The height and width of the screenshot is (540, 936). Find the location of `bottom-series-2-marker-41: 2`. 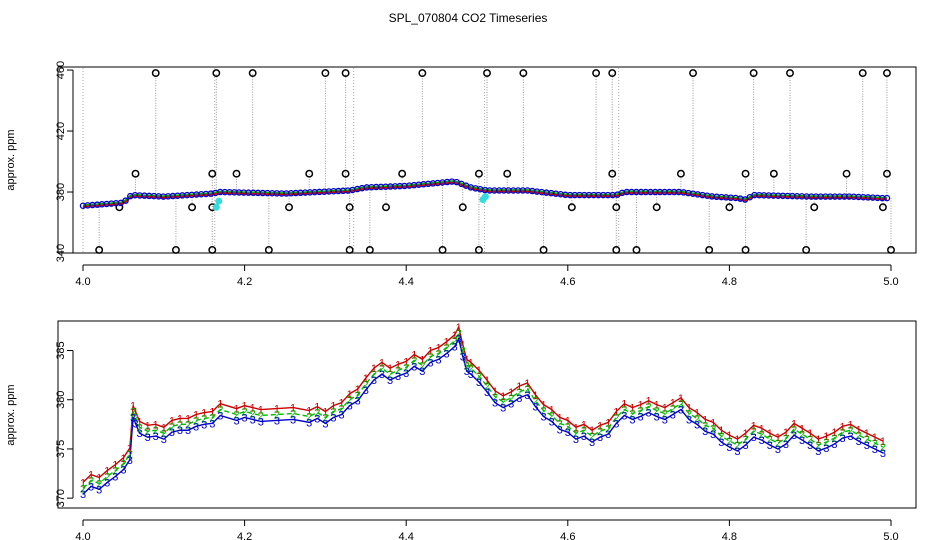

bottom-series-2-marker-41: 2 is located at coordinates (430, 357).